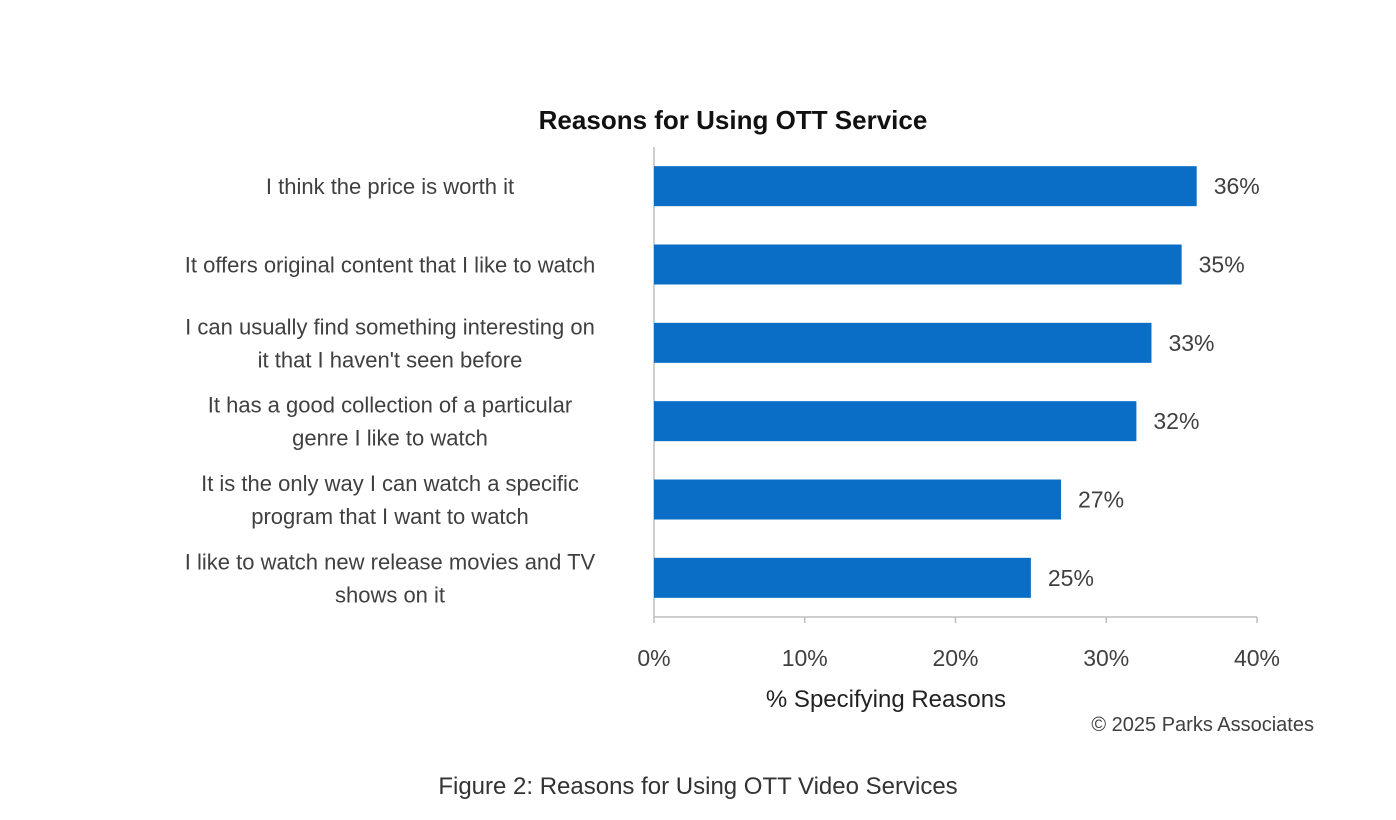 This screenshot has width=1396, height=820. I want to click on category-label-line: program that I want to watch, so click(390, 516).